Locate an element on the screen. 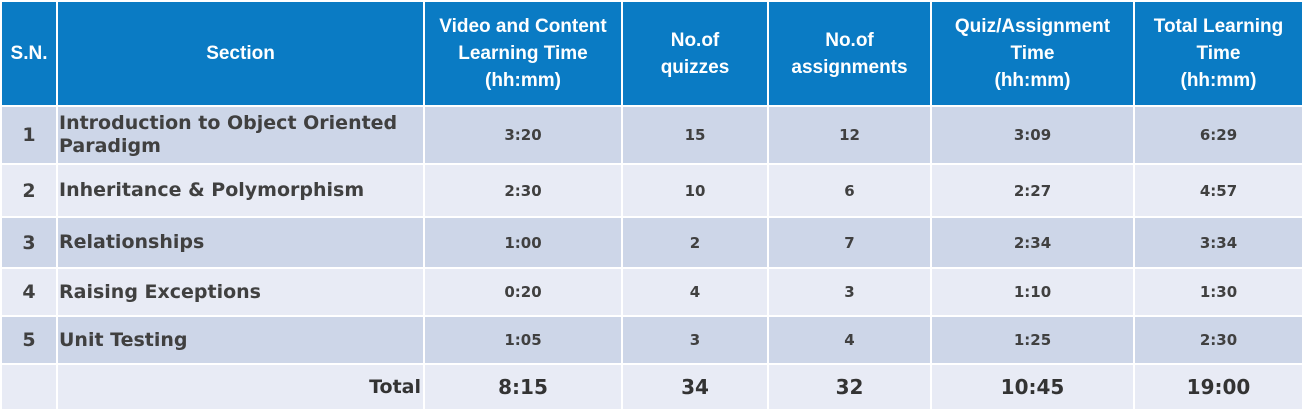 The image size is (1302, 411). total-label: Total is located at coordinates (240, 387).